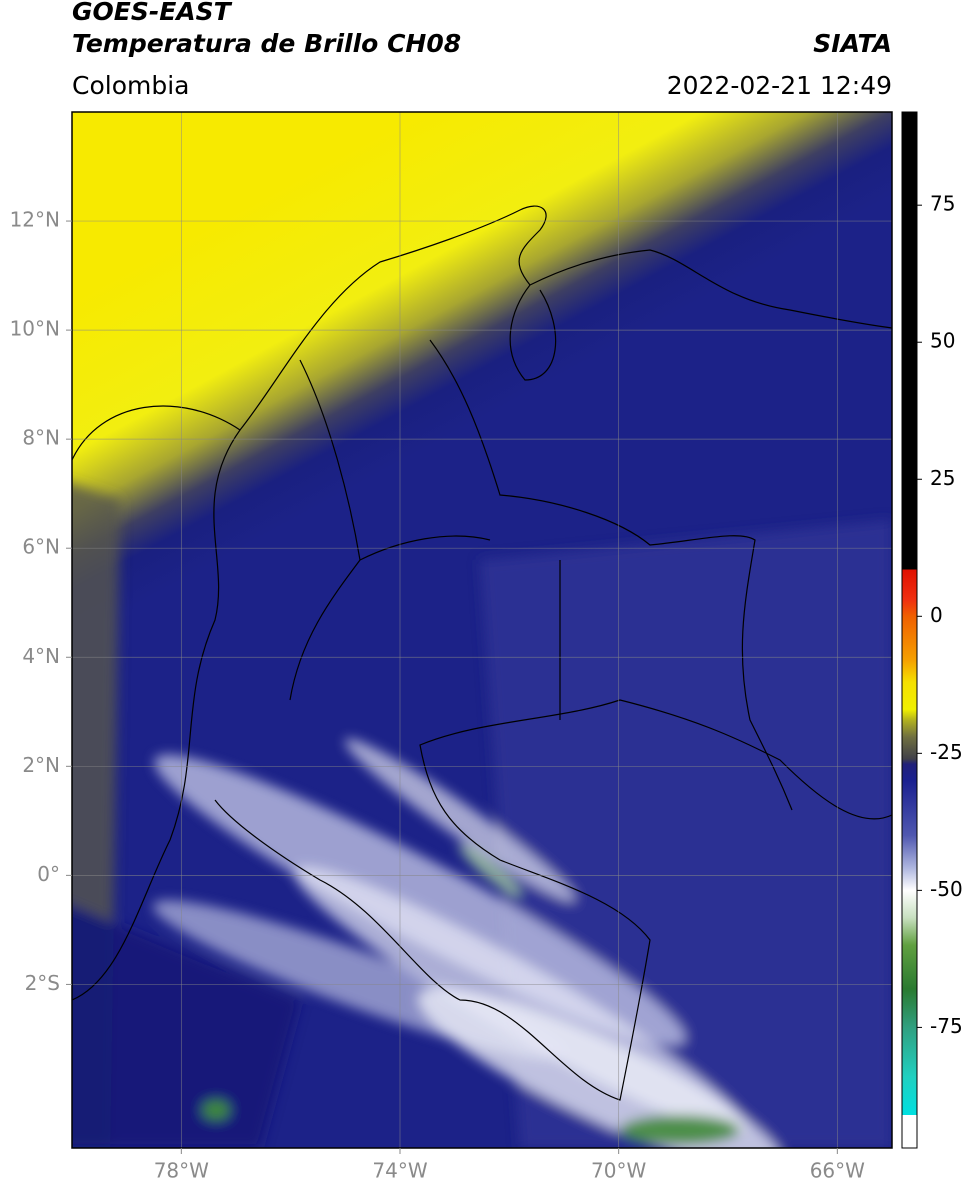 The width and height of the screenshot is (966, 1190). I want to click on lat-tick-label: 4°N, so click(41, 656).